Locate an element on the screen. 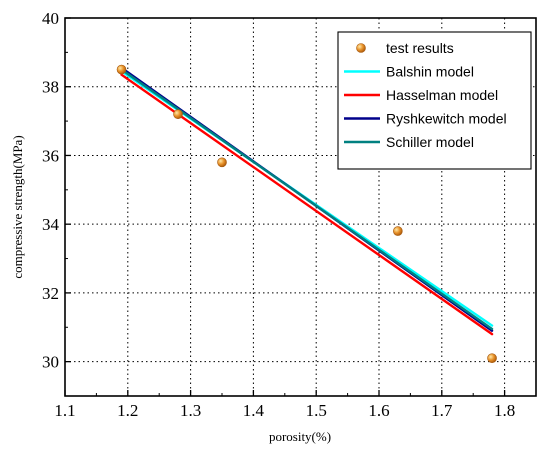  legend-box is located at coordinates (434, 100).